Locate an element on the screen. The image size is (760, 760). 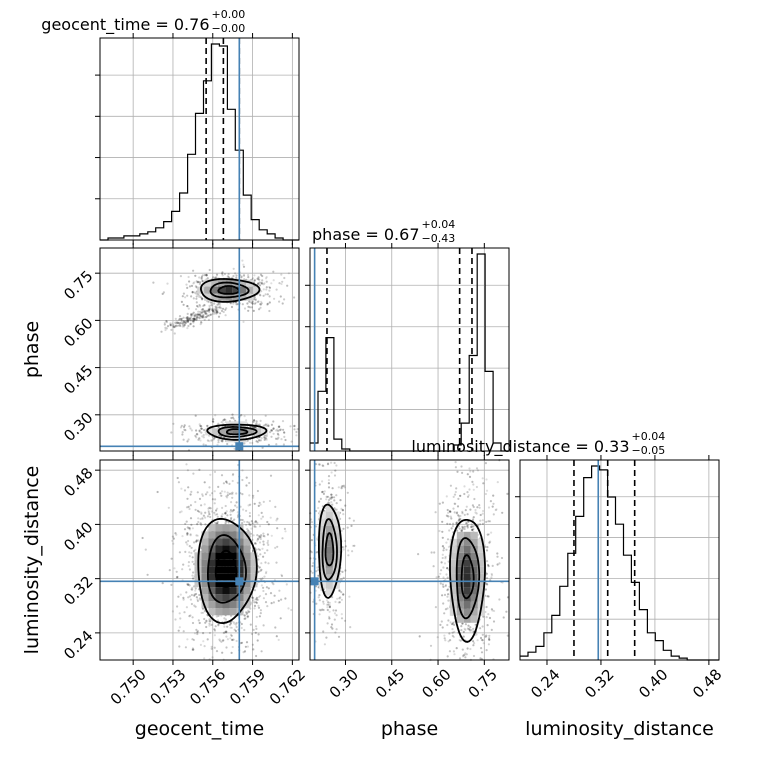
x-tick-label-luminosity_distance: 0.48 is located at coordinates (707, 683).